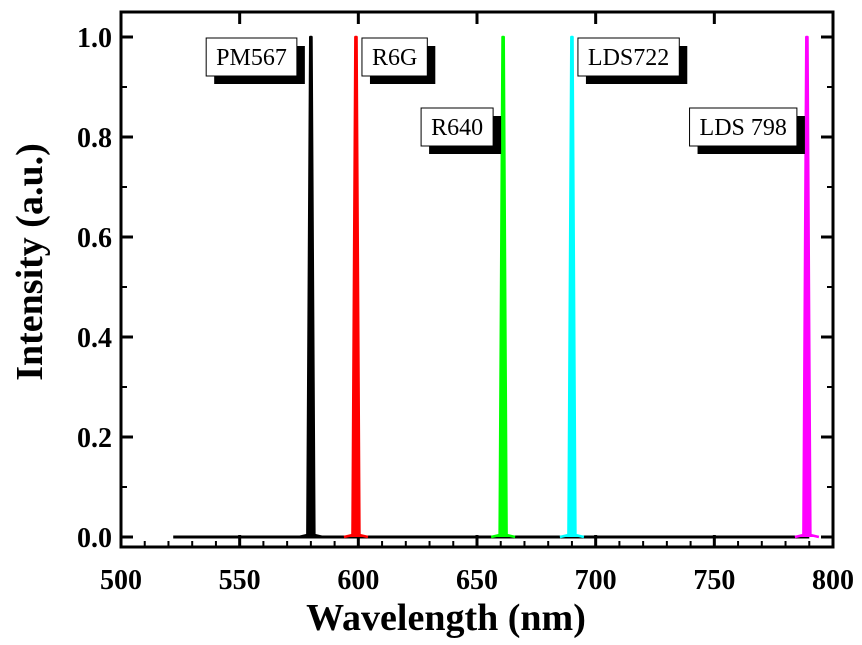  I want to click on peak-label: LDS722, so click(632, 60).